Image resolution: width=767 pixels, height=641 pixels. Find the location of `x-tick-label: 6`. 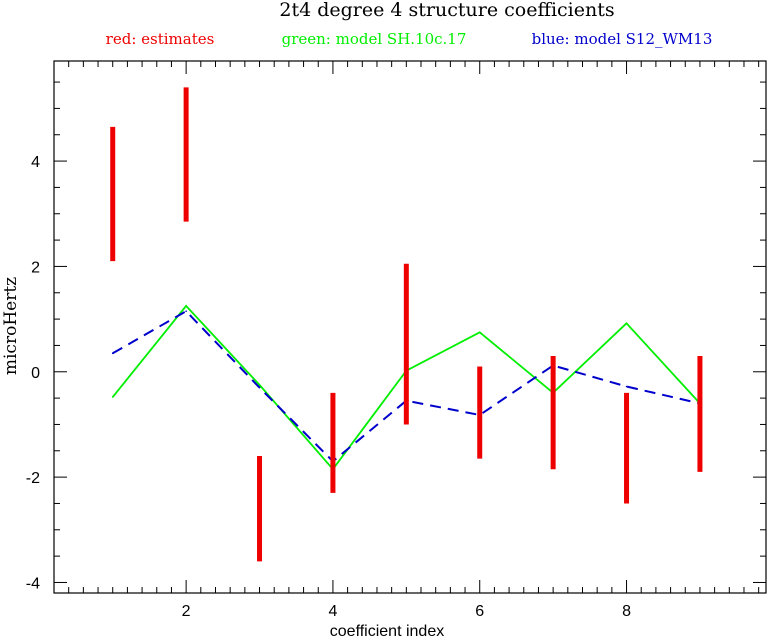

x-tick-label: 6 is located at coordinates (479, 611).